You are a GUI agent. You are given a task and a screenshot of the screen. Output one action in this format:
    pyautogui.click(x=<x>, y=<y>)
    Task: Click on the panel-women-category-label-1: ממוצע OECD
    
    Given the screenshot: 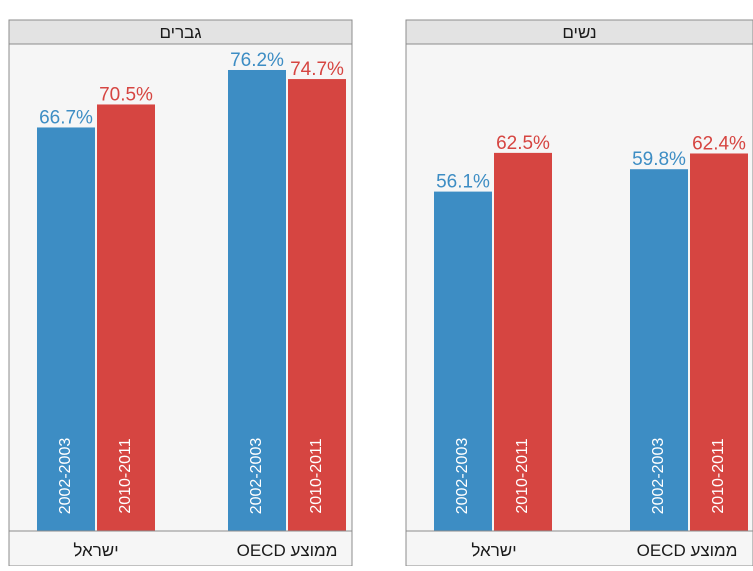 What is the action you would take?
    pyautogui.click(x=687, y=550)
    